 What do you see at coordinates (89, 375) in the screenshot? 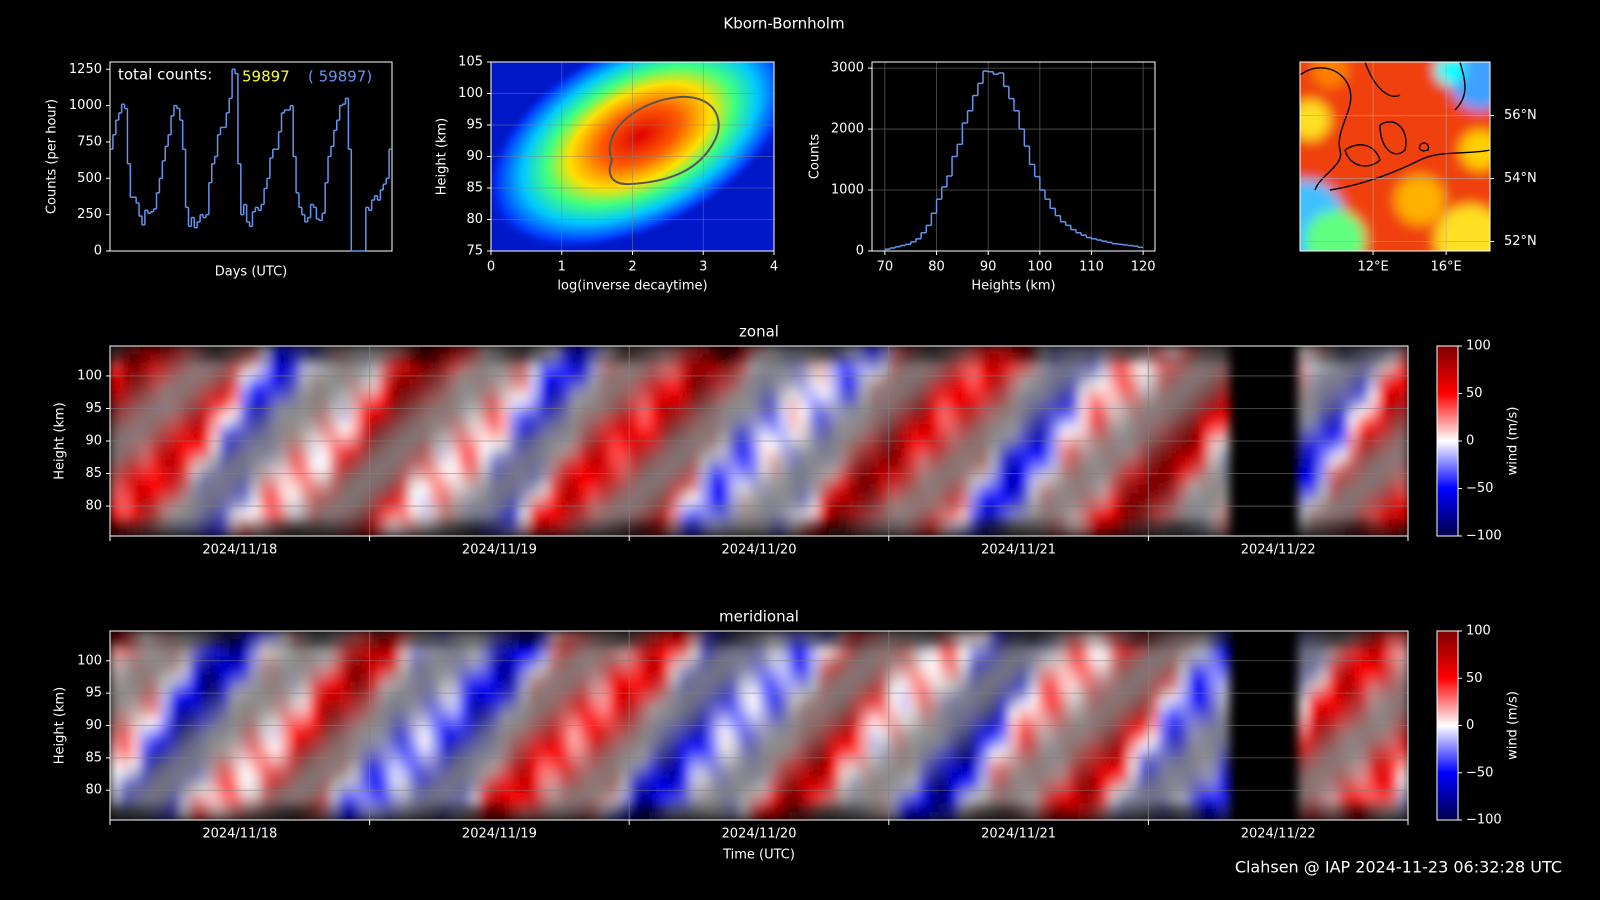
I see `y-tick-label: 100` at bounding box center [89, 375].